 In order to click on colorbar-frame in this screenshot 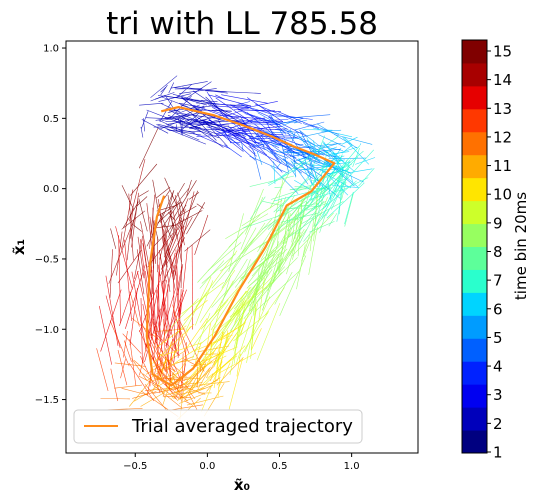, I will do `click(474, 246)`.